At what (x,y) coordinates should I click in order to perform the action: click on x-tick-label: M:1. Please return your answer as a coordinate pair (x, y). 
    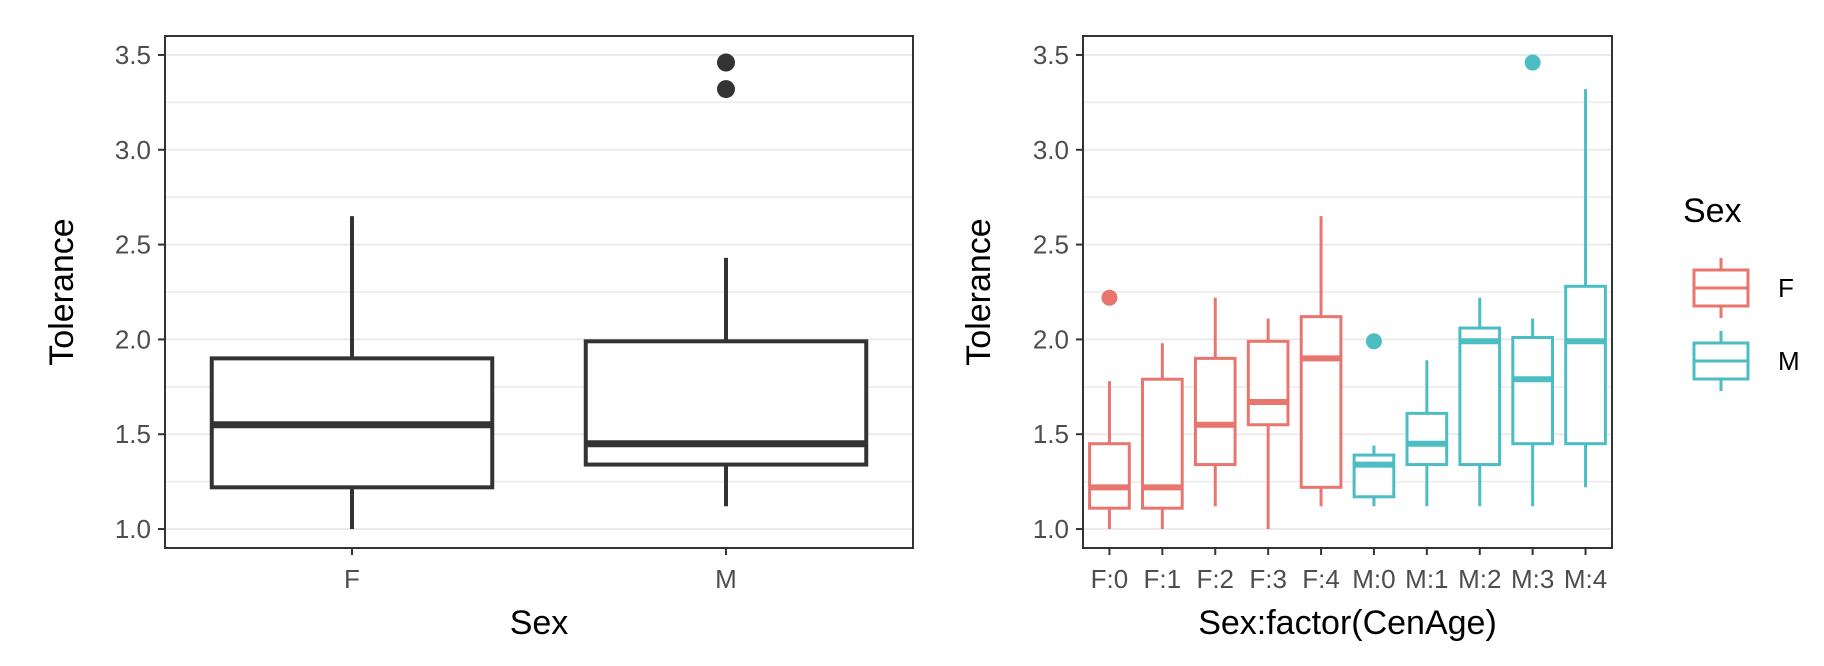
    Looking at the image, I should click on (1426, 579).